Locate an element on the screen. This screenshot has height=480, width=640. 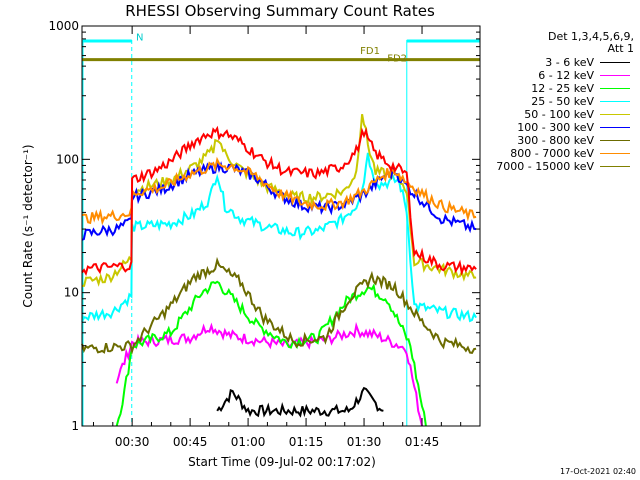
x-tick-label-4: 01:30 is located at coordinates (364, 442).